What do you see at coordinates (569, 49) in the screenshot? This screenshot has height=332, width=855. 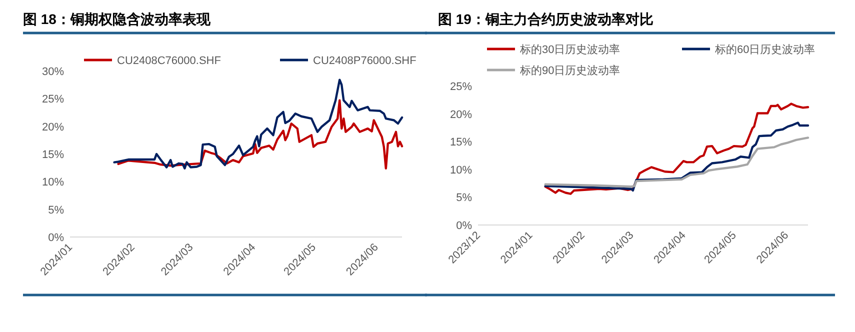 I see `legend-label: 标的30日历史波动率` at bounding box center [569, 49].